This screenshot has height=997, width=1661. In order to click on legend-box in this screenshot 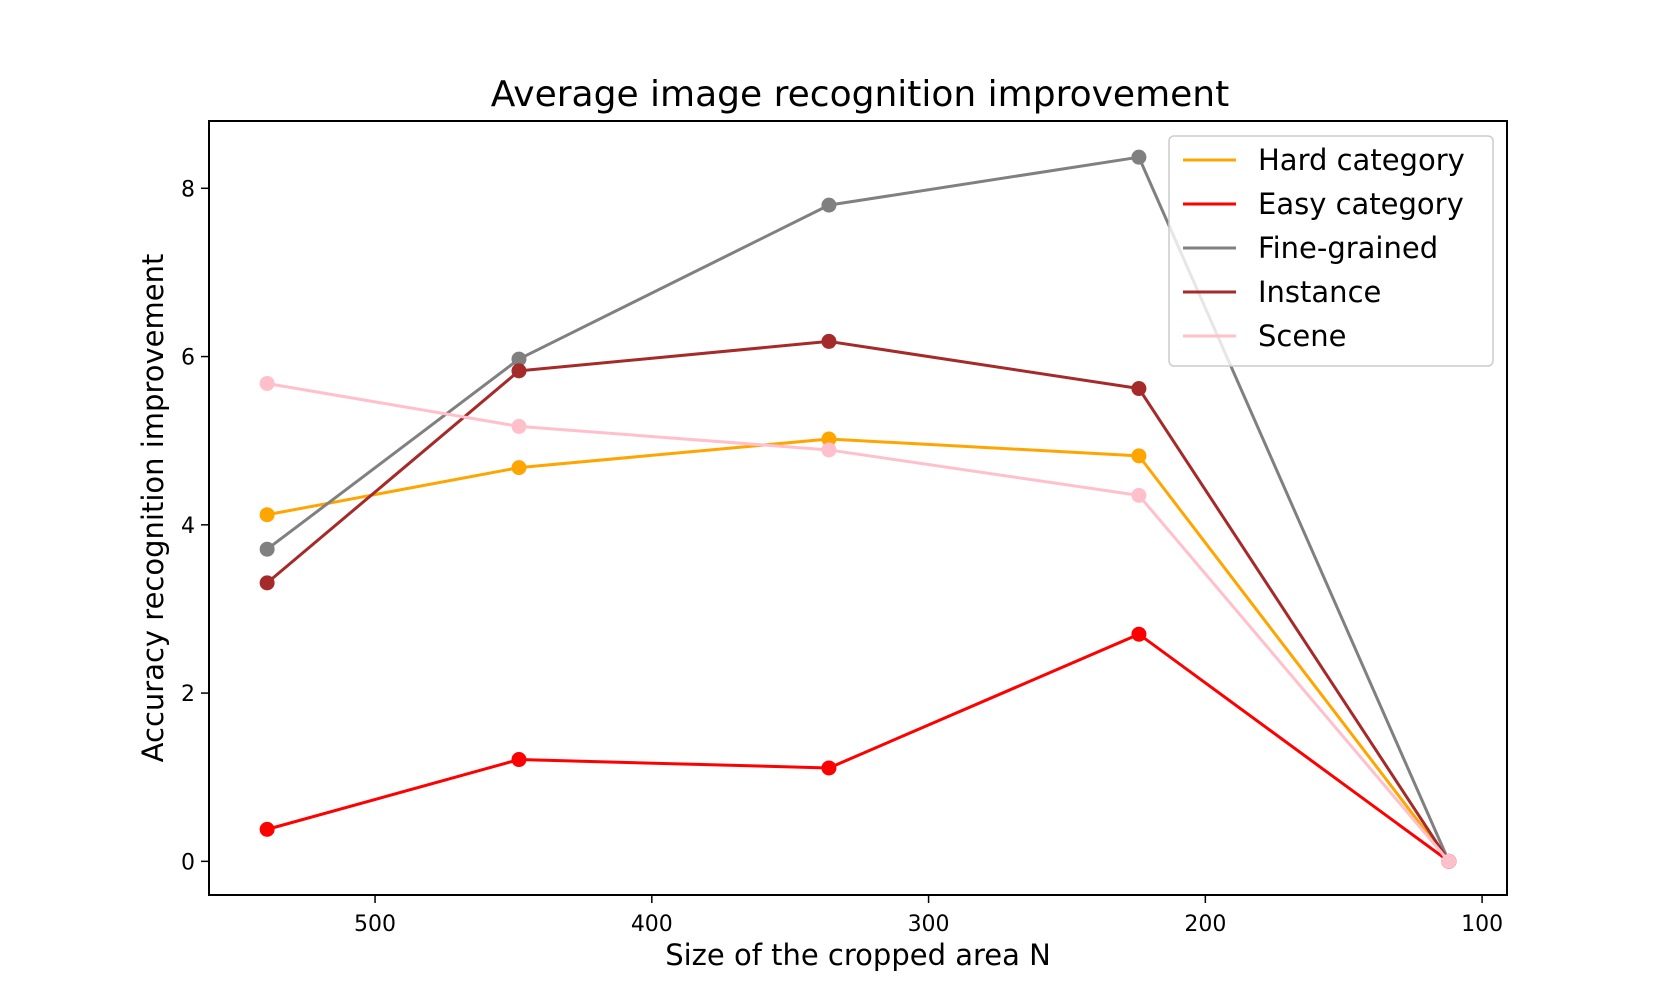, I will do `click(1331, 251)`.